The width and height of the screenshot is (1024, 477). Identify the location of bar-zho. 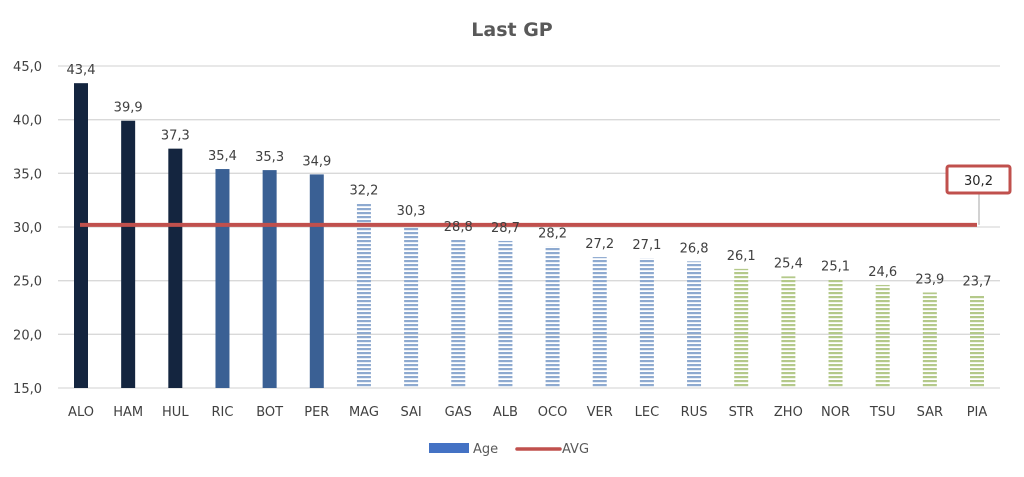
(788, 332).